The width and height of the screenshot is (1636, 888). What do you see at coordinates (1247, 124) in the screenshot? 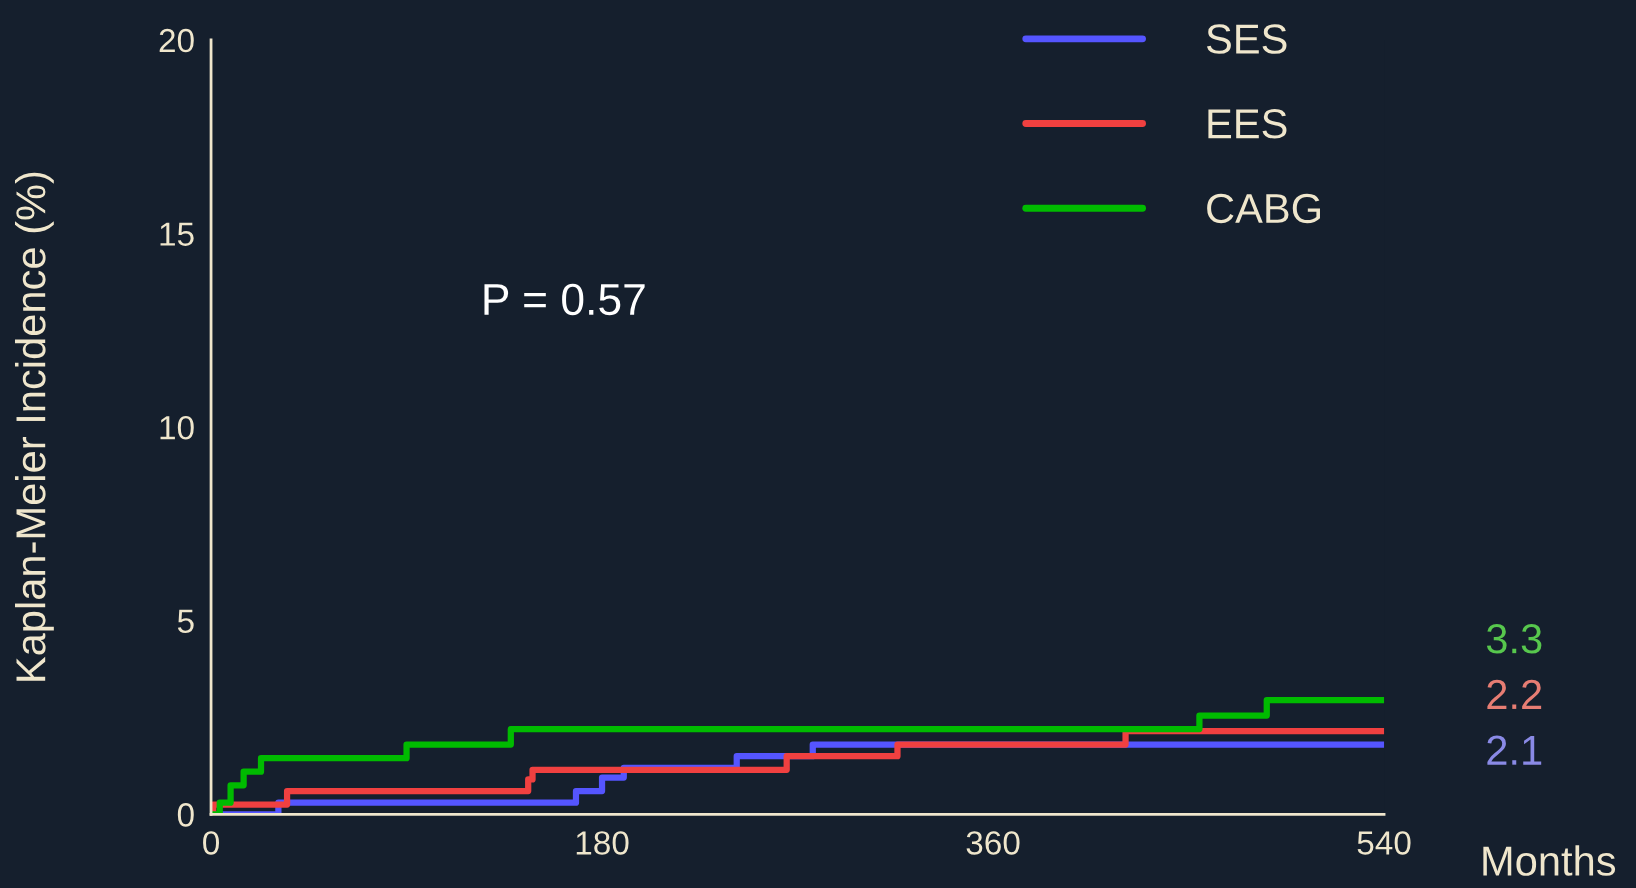
I see `legend-label: EES` at bounding box center [1247, 124].